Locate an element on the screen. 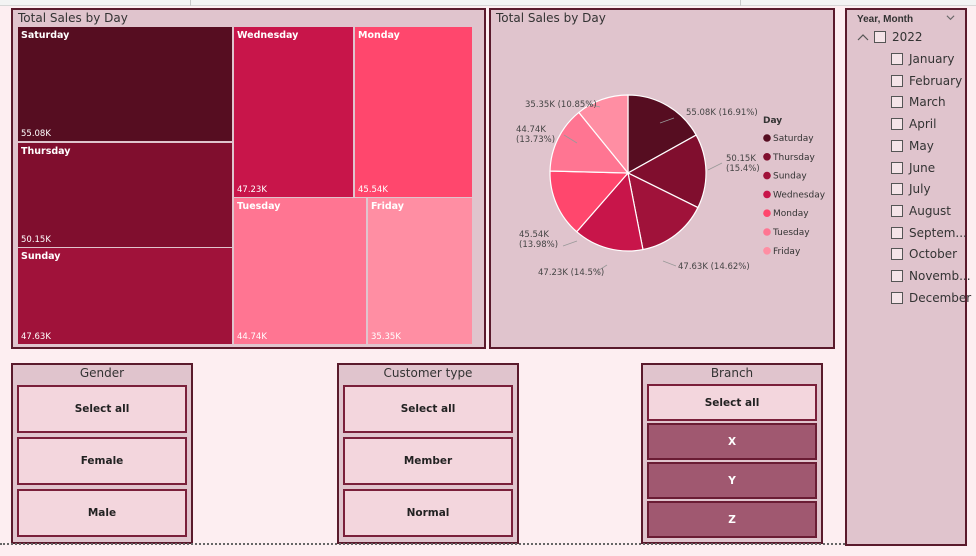 The height and width of the screenshot is (556, 976). year-month-title: Year, Month is located at coordinates (885, 19).